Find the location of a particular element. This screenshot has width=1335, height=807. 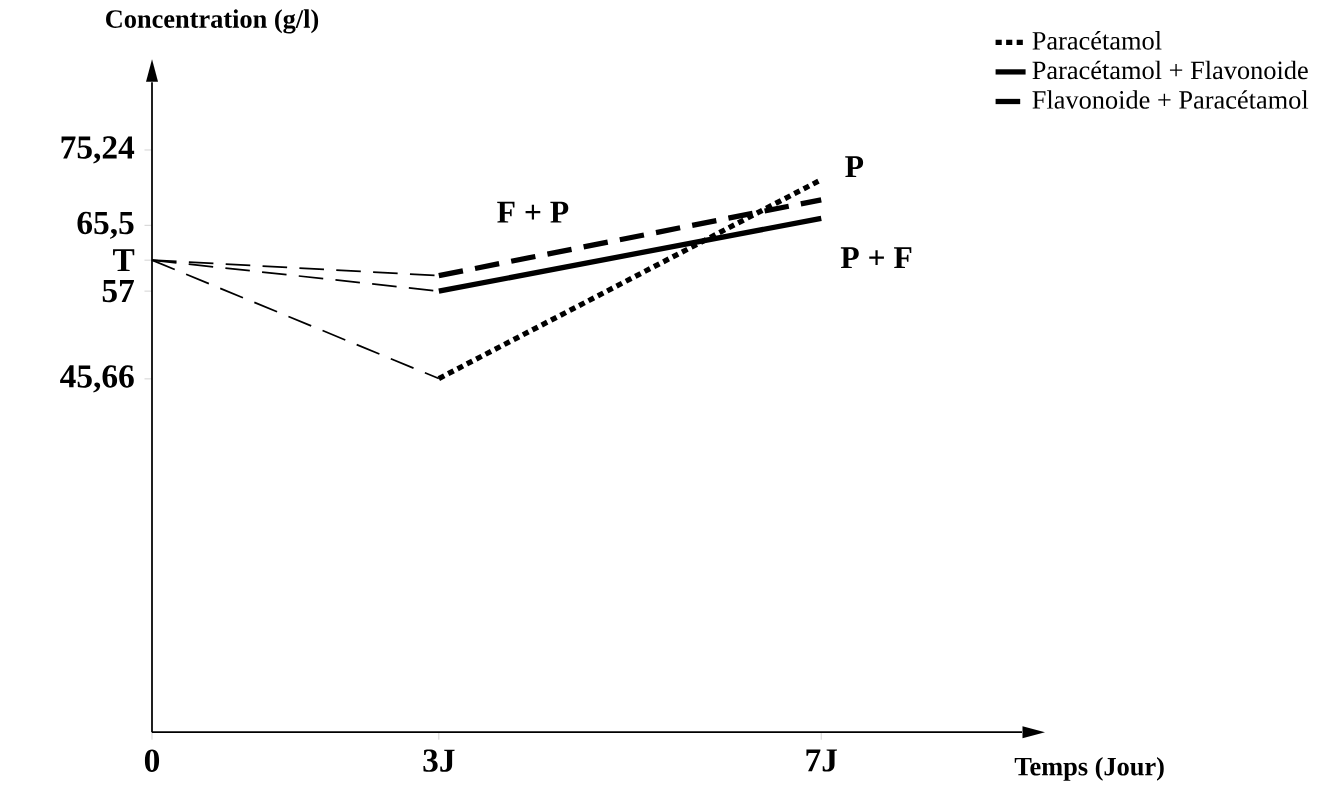

annotation: P + F is located at coordinates (876, 257).